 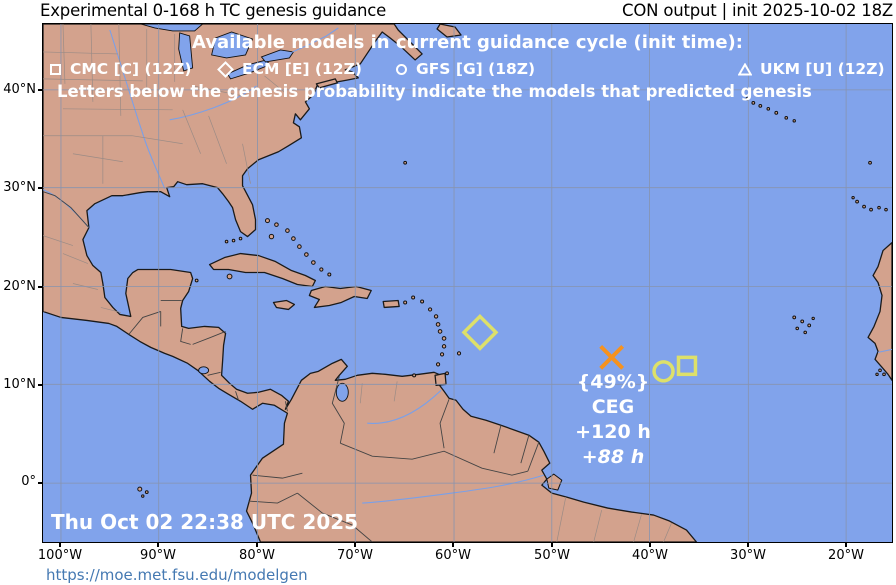 I want to click on legend-label-ukm: UKM [U] (12Z), so click(x=822, y=69).